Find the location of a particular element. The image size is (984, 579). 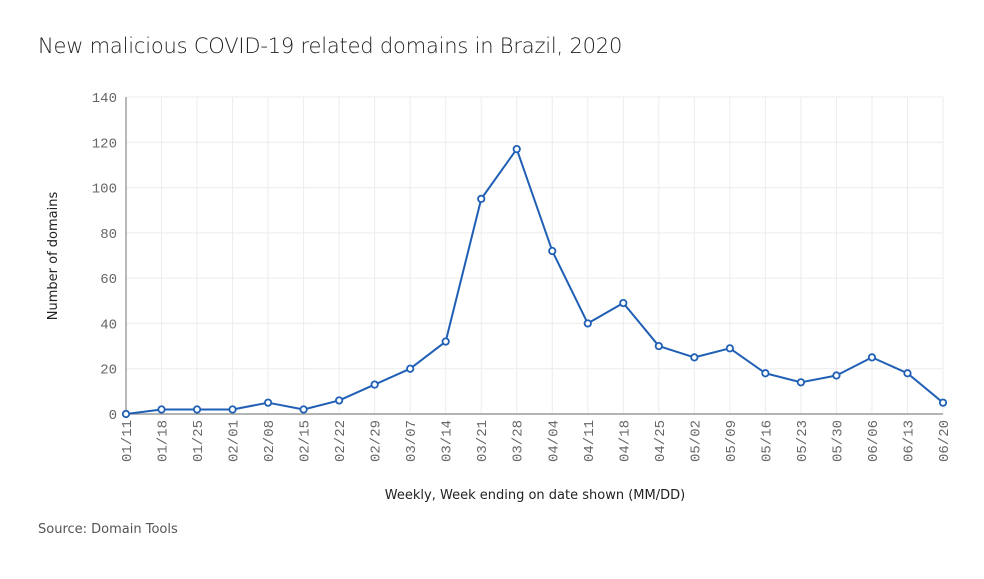

y-tick-label: 80 is located at coordinates (108, 235).